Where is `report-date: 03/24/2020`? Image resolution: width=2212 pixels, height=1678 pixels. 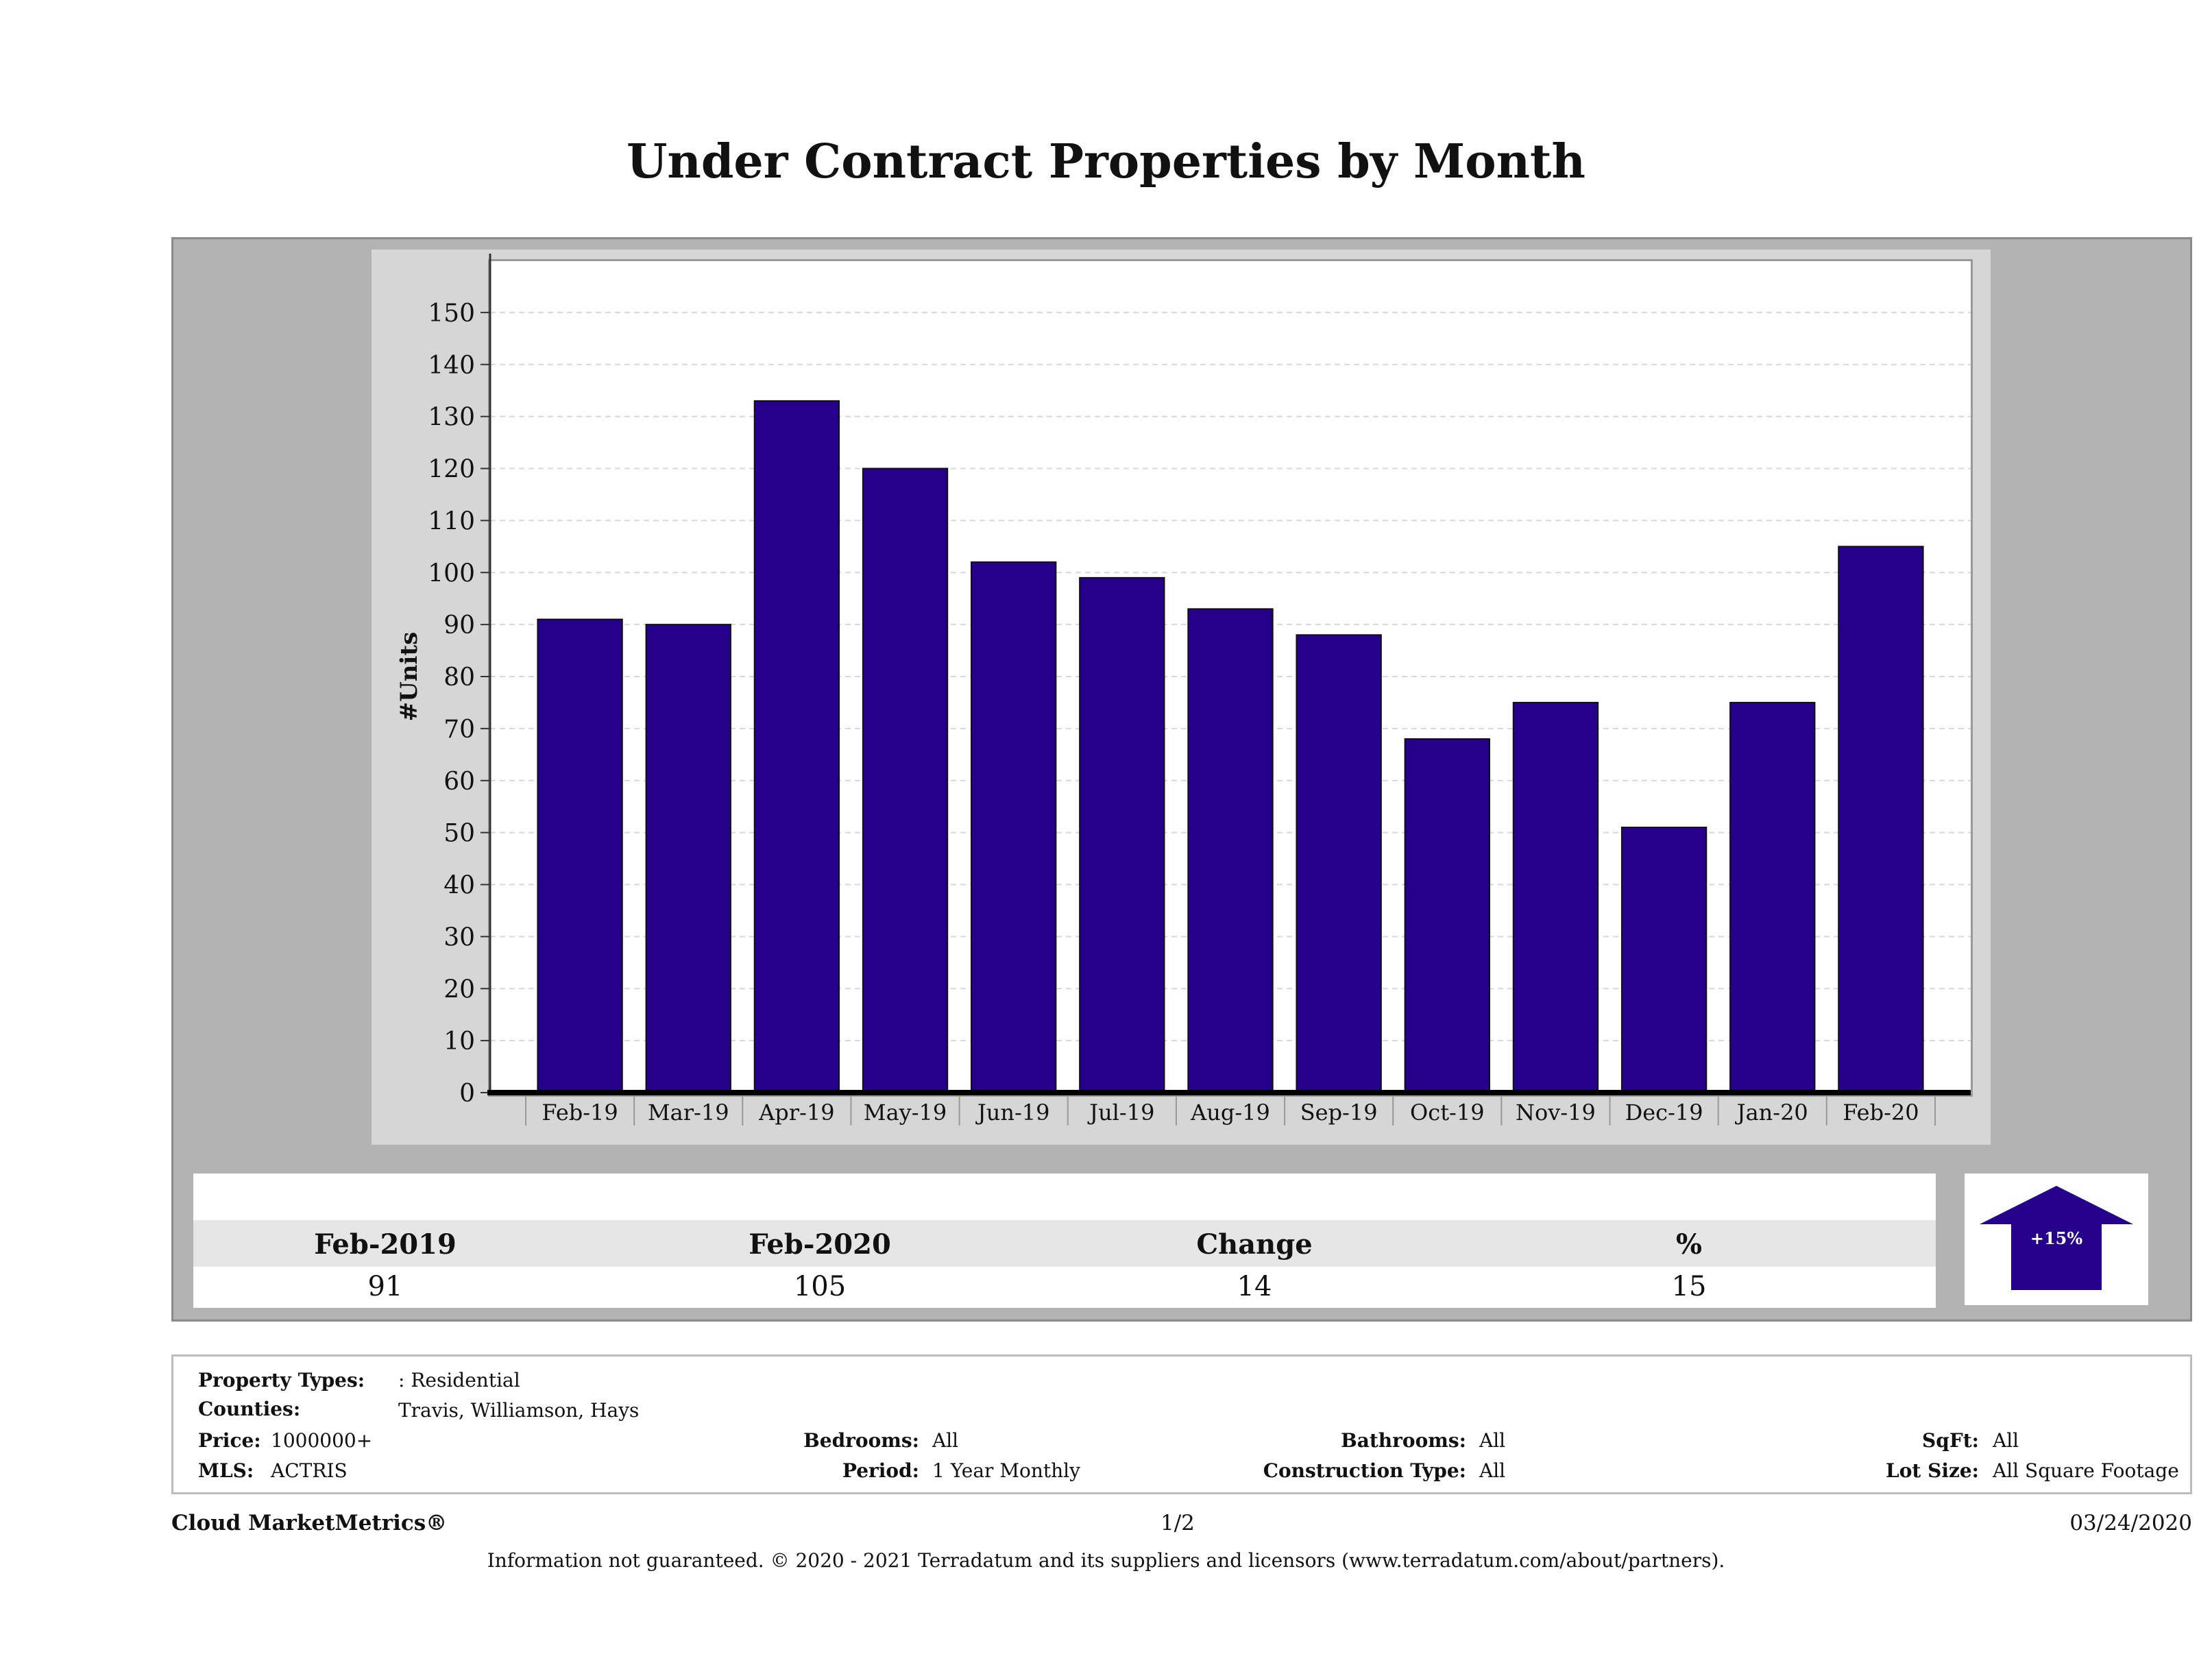 report-date: 03/24/2020 is located at coordinates (2130, 1523).